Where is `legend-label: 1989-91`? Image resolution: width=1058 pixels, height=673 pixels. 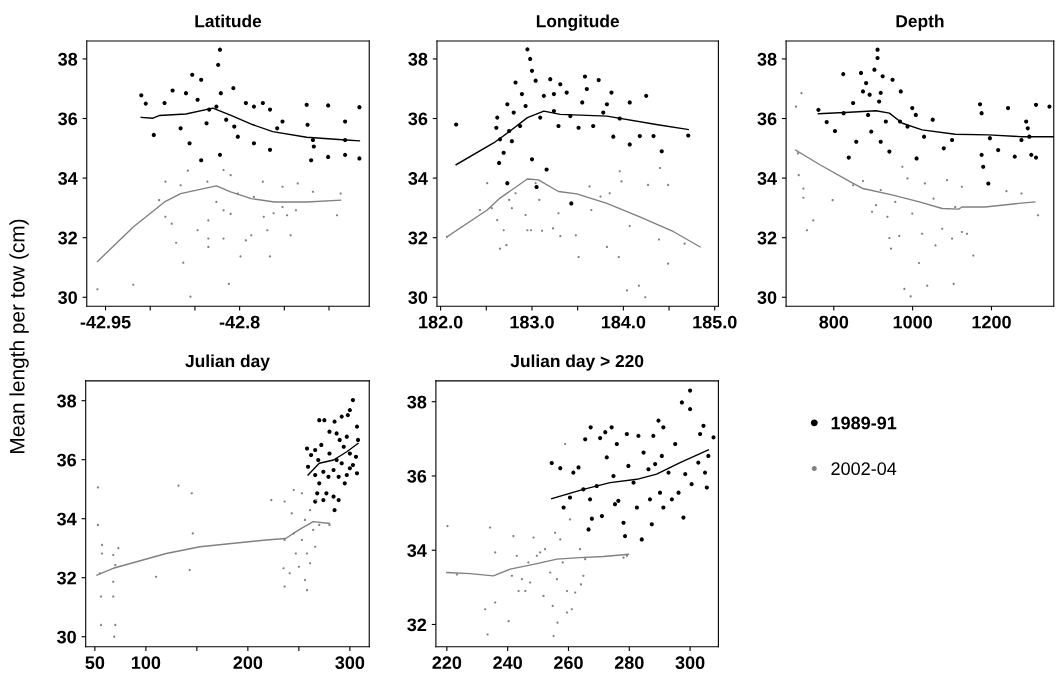
legend-label: 1989-91 is located at coordinates (864, 423).